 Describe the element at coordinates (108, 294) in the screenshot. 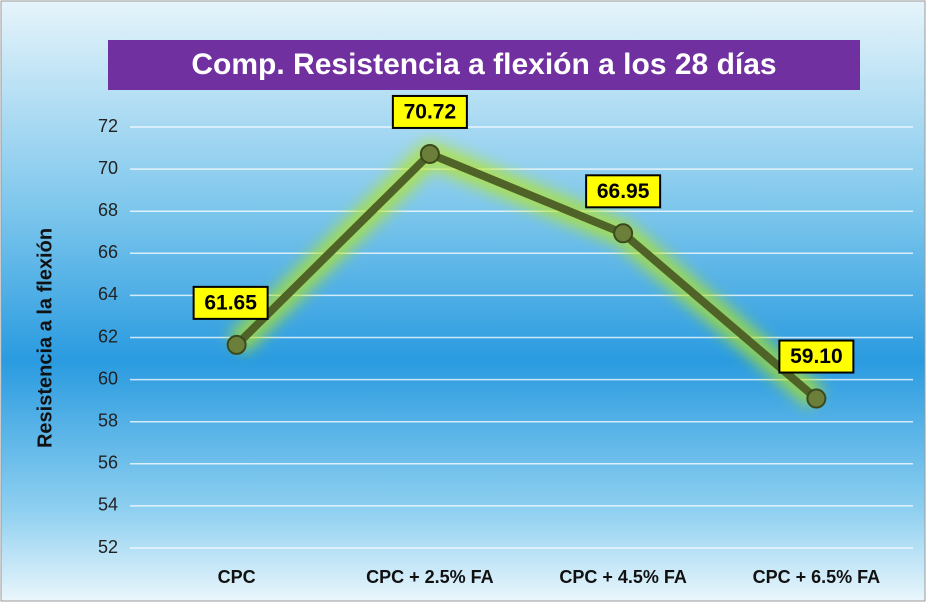

I see `y-tick-label: 64` at that location.